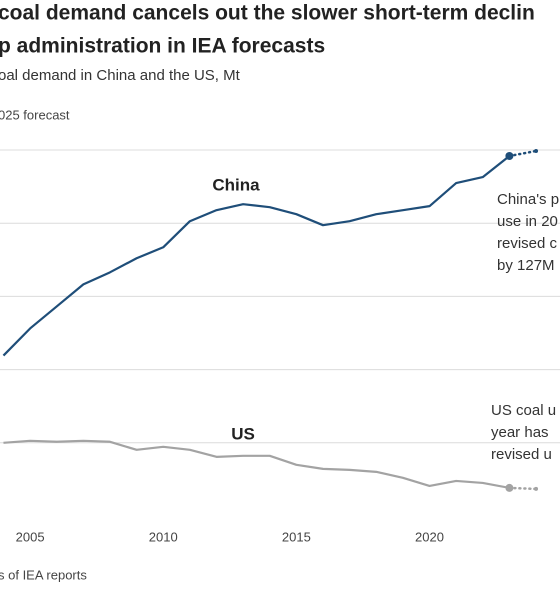  I want to click on legend-note: 025 forecast, so click(35, 114).